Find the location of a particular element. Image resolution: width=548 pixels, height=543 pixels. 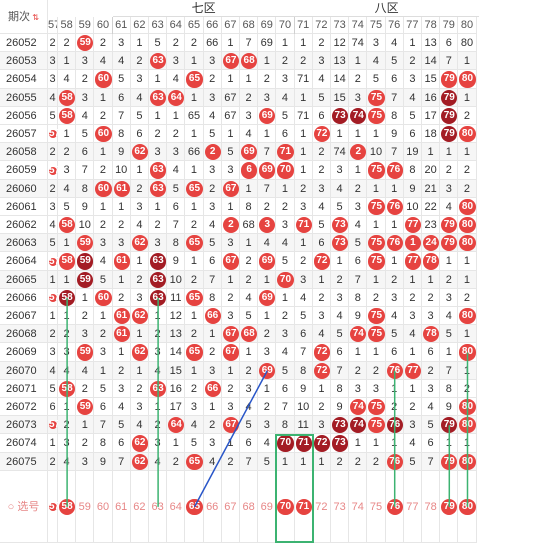

trend-cell: 13 is located at coordinates (176, 334).